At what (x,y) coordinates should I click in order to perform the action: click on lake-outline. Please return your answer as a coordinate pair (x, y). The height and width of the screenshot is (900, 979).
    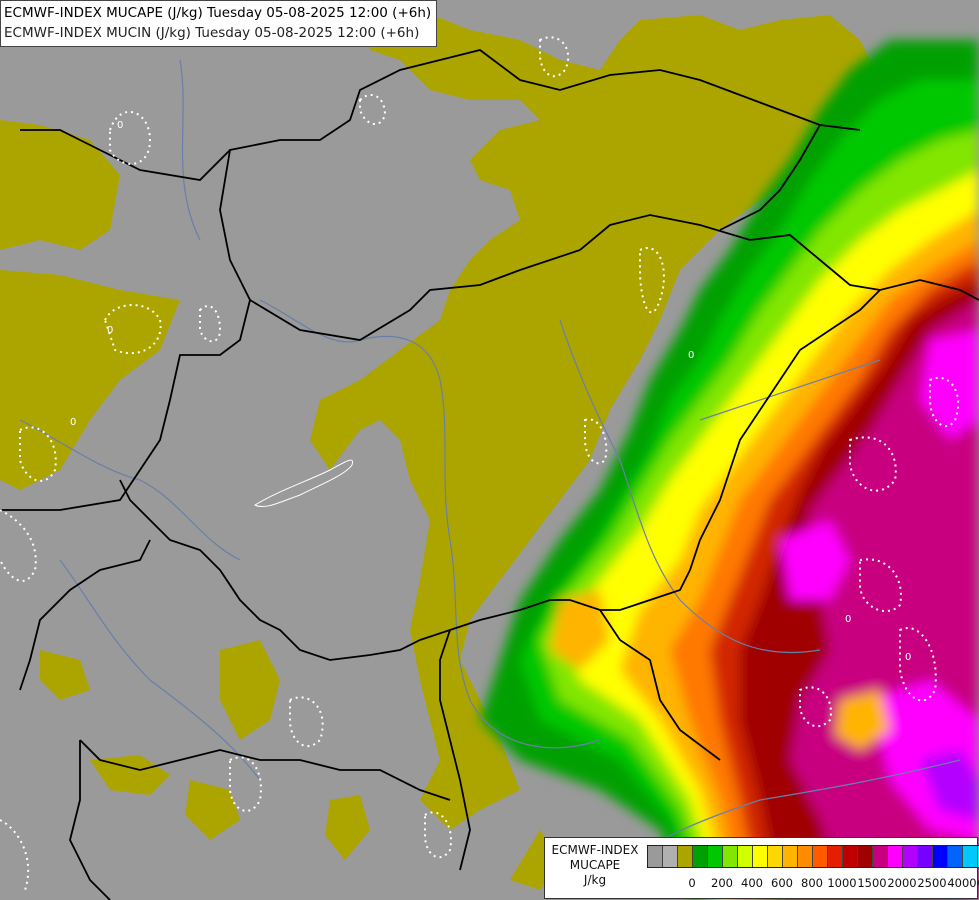
    Looking at the image, I should click on (303, 483).